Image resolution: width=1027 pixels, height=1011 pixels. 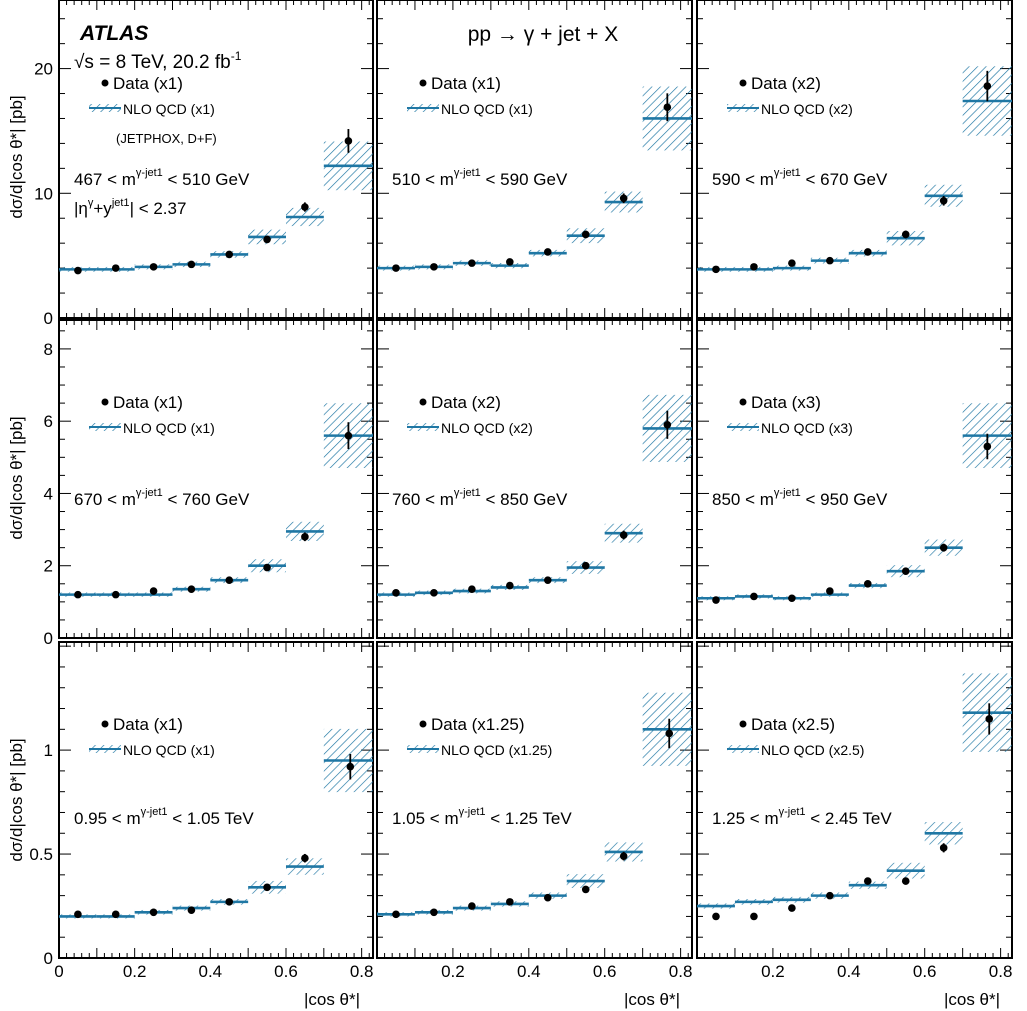 What do you see at coordinates (496, 750) in the screenshot?
I see `legend-nlo-label: NLO QCD (x1.25)` at bounding box center [496, 750].